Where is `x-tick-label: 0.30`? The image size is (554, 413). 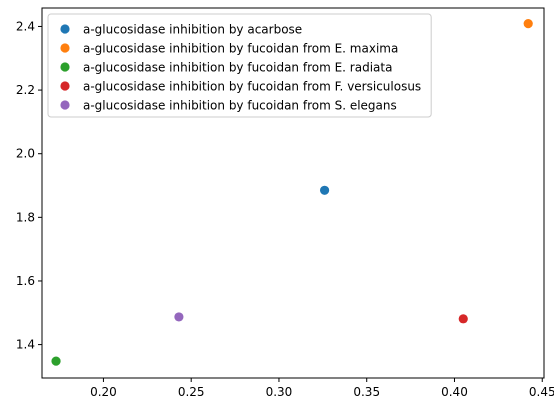 x-tick-label: 0.30 is located at coordinates (279, 392).